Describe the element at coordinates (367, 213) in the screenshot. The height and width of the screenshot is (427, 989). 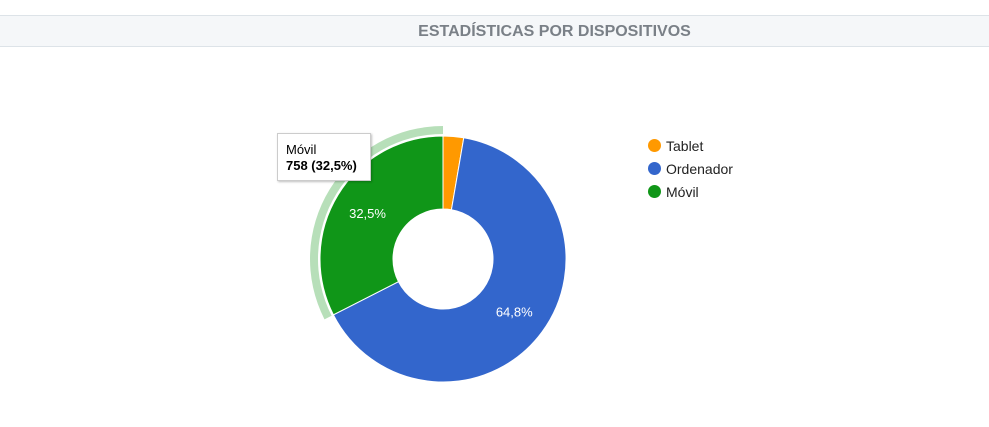
I see `slice-label-movil: 32,5%` at that location.